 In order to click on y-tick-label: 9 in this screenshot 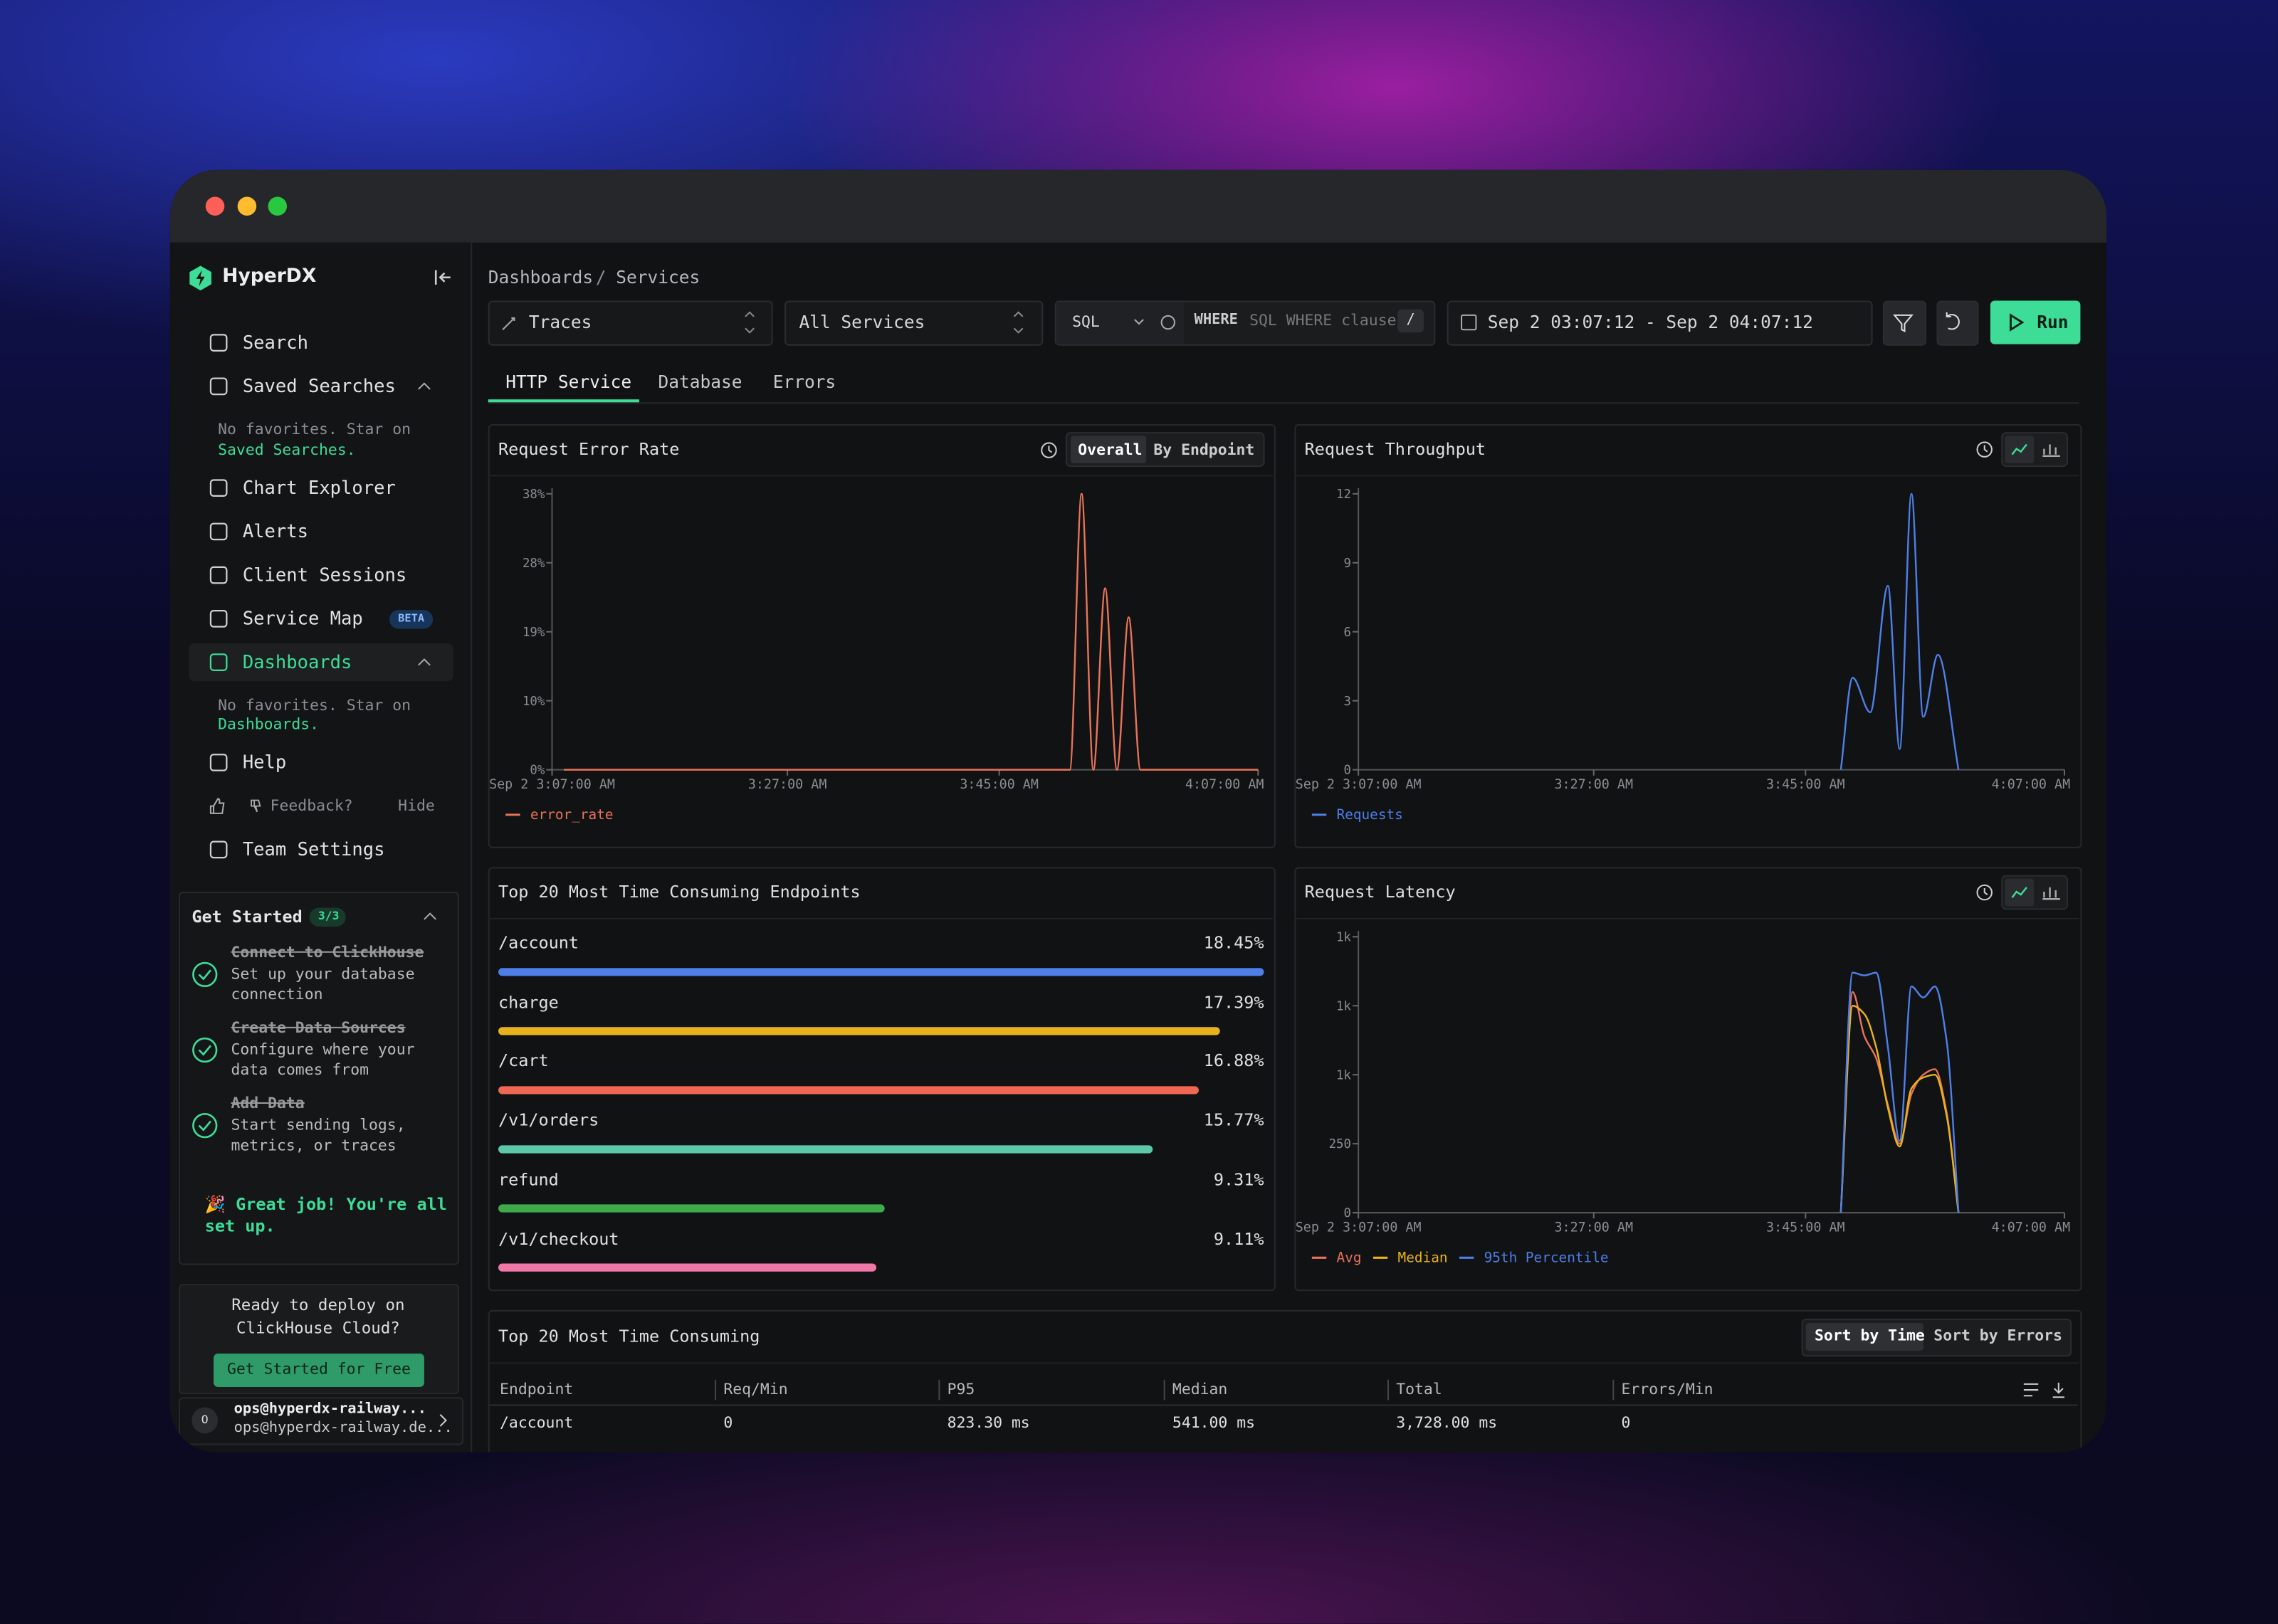, I will do `click(1347, 564)`.